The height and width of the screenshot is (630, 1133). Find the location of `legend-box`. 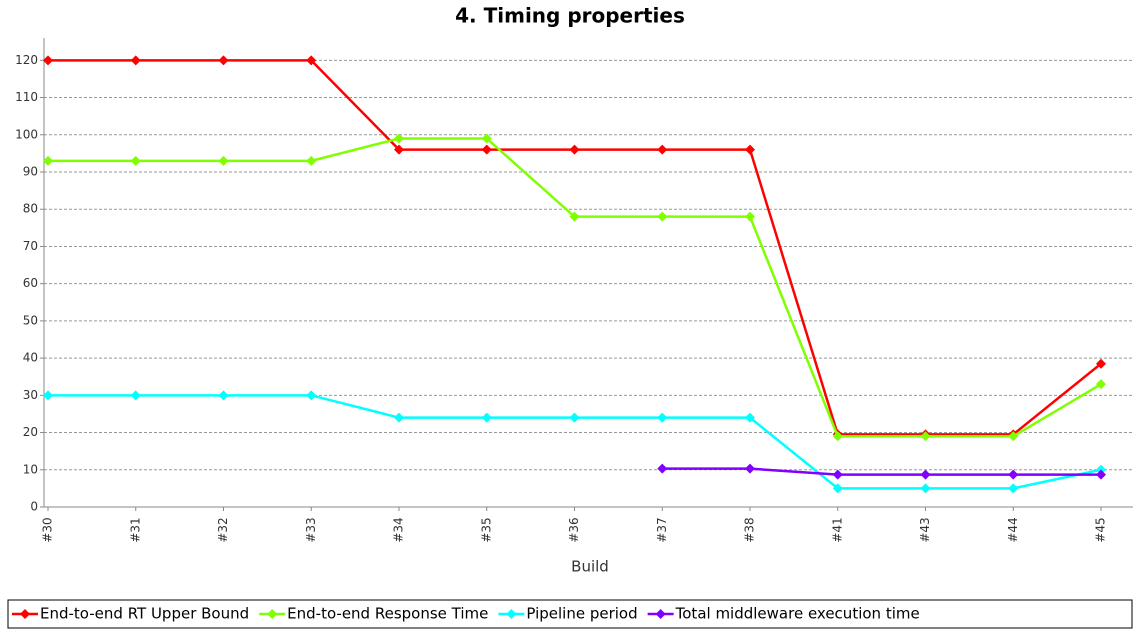

legend-box is located at coordinates (570, 614).